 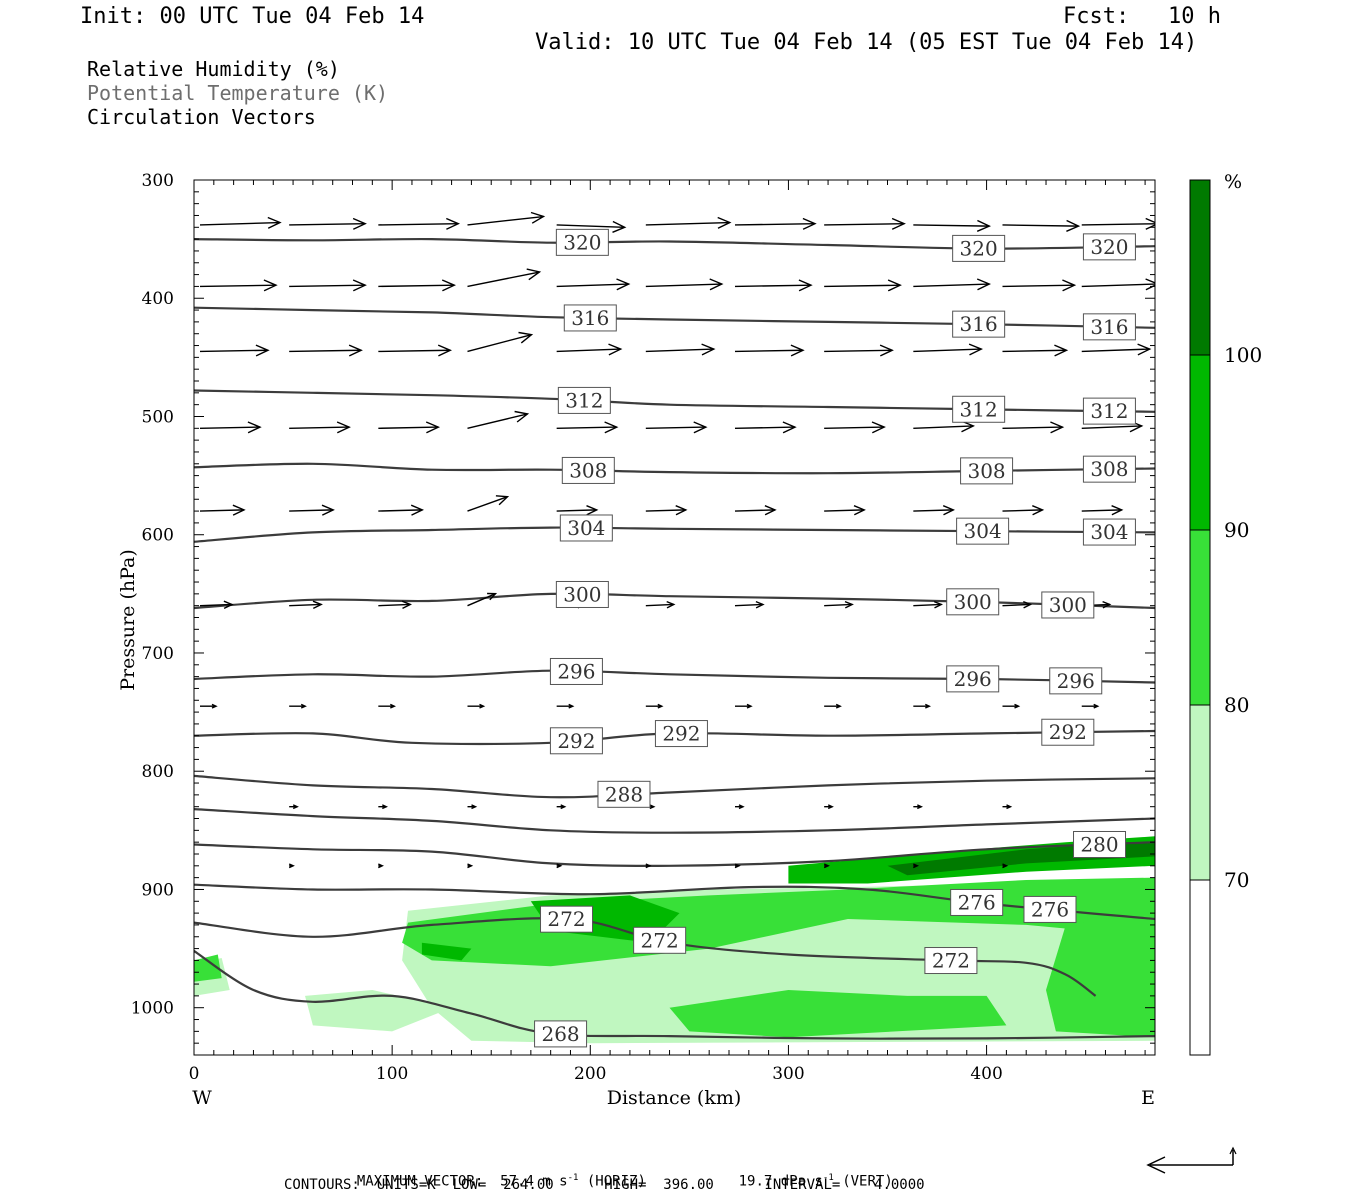 I want to click on contour-label-text: 296, so click(x=576, y=671).